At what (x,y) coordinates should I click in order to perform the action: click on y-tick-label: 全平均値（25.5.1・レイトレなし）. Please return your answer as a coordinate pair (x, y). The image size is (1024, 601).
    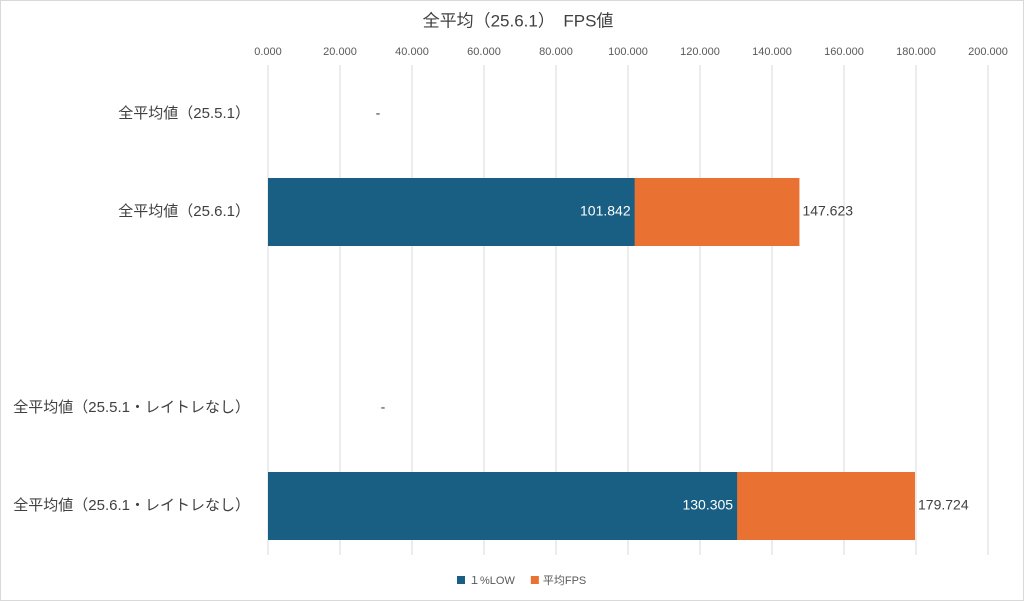
    Looking at the image, I should click on (131, 407).